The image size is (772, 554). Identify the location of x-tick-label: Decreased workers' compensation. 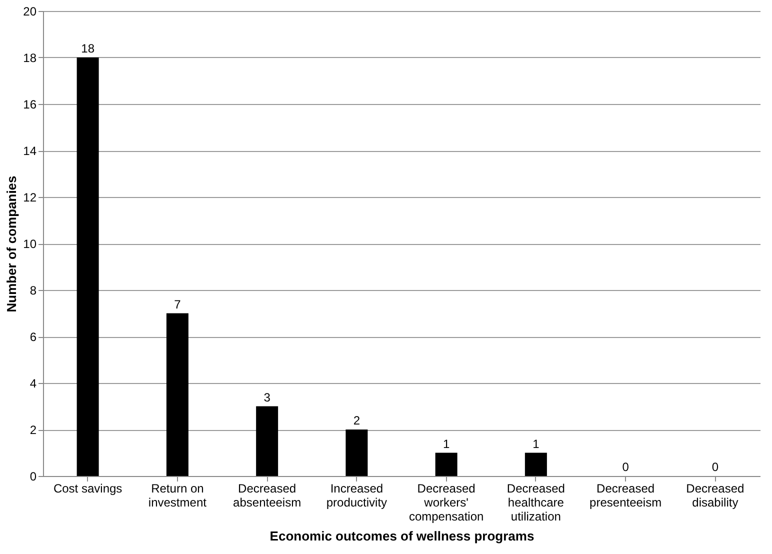
(446, 503).